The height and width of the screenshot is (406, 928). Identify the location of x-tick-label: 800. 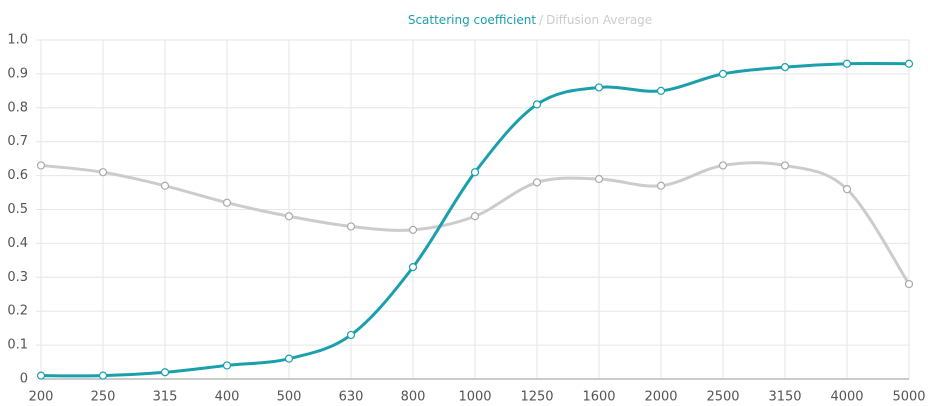
(413, 397).